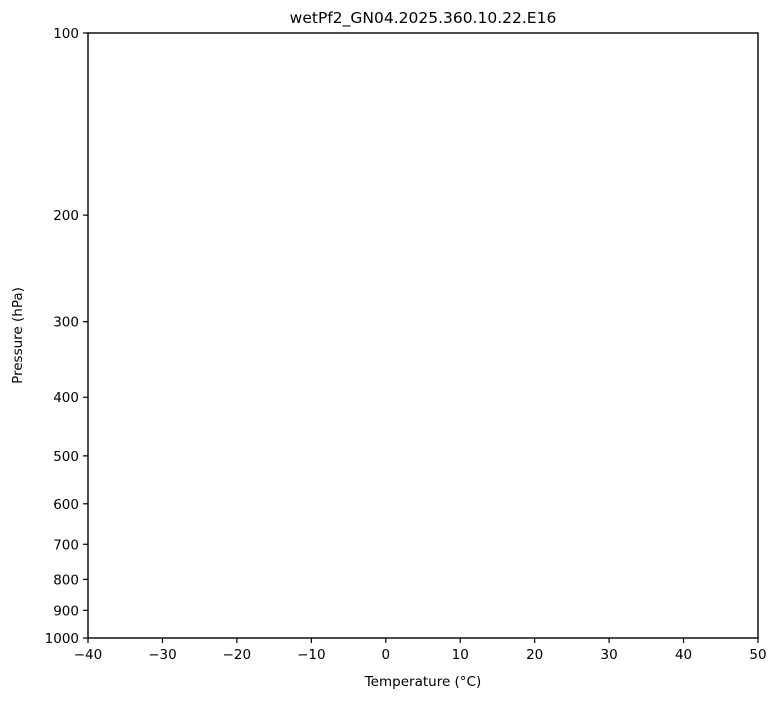 The image size is (775, 708). I want to click on x-tick-label: −10, so click(311, 655).